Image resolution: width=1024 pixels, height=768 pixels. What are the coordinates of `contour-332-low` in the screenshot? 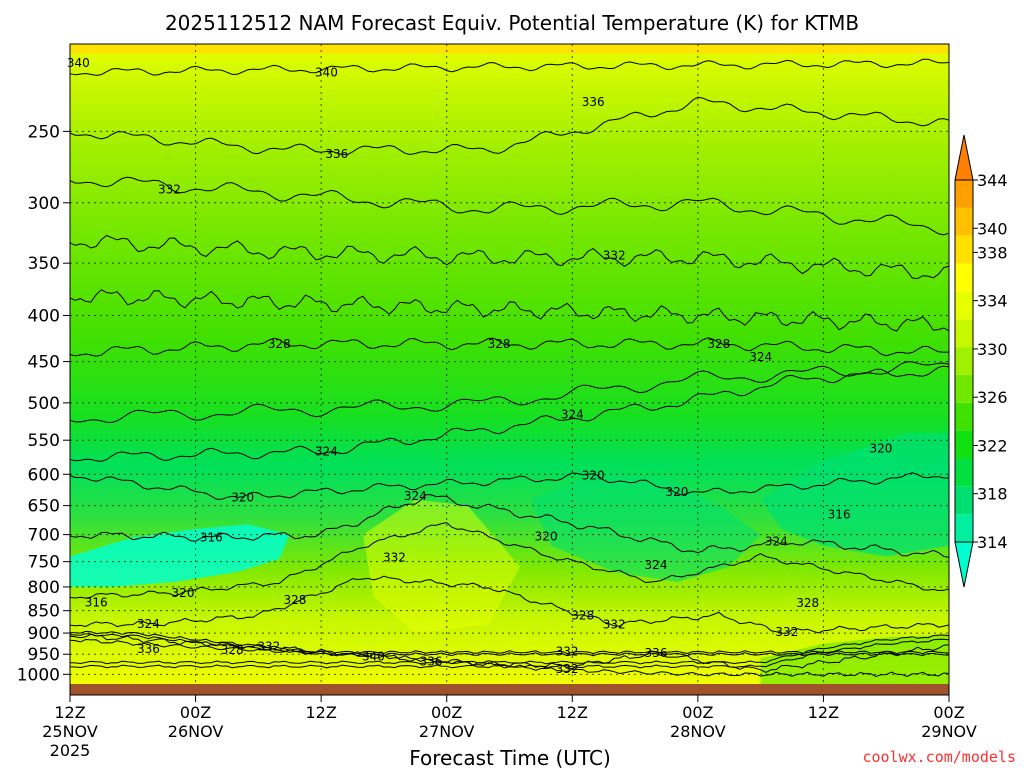 It's located at (509, 604).